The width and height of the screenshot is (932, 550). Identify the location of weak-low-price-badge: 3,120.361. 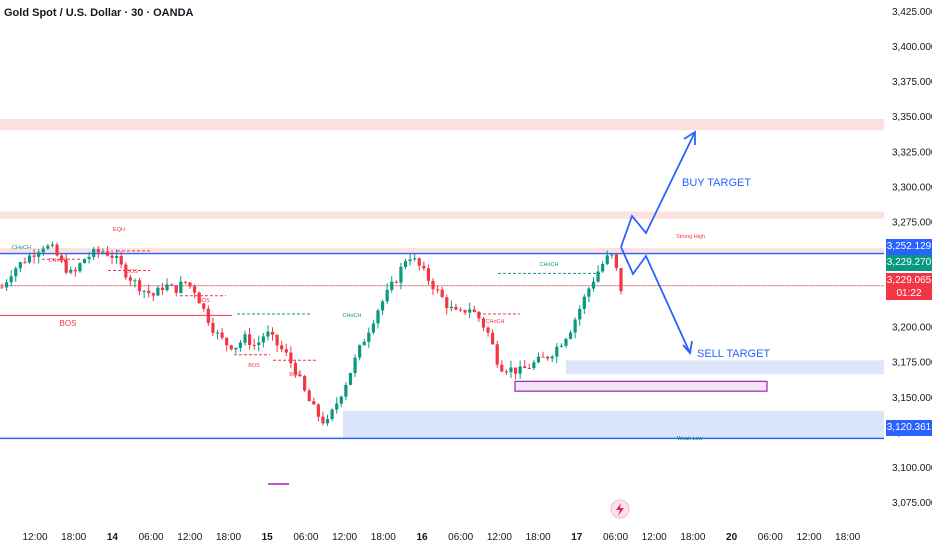
(909, 428).